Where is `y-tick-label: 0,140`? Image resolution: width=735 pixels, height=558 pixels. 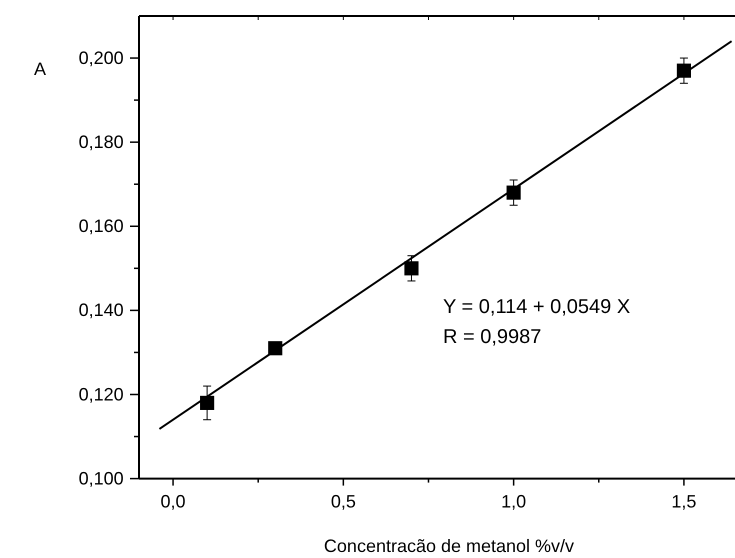 y-tick-label: 0,140 is located at coordinates (101, 310).